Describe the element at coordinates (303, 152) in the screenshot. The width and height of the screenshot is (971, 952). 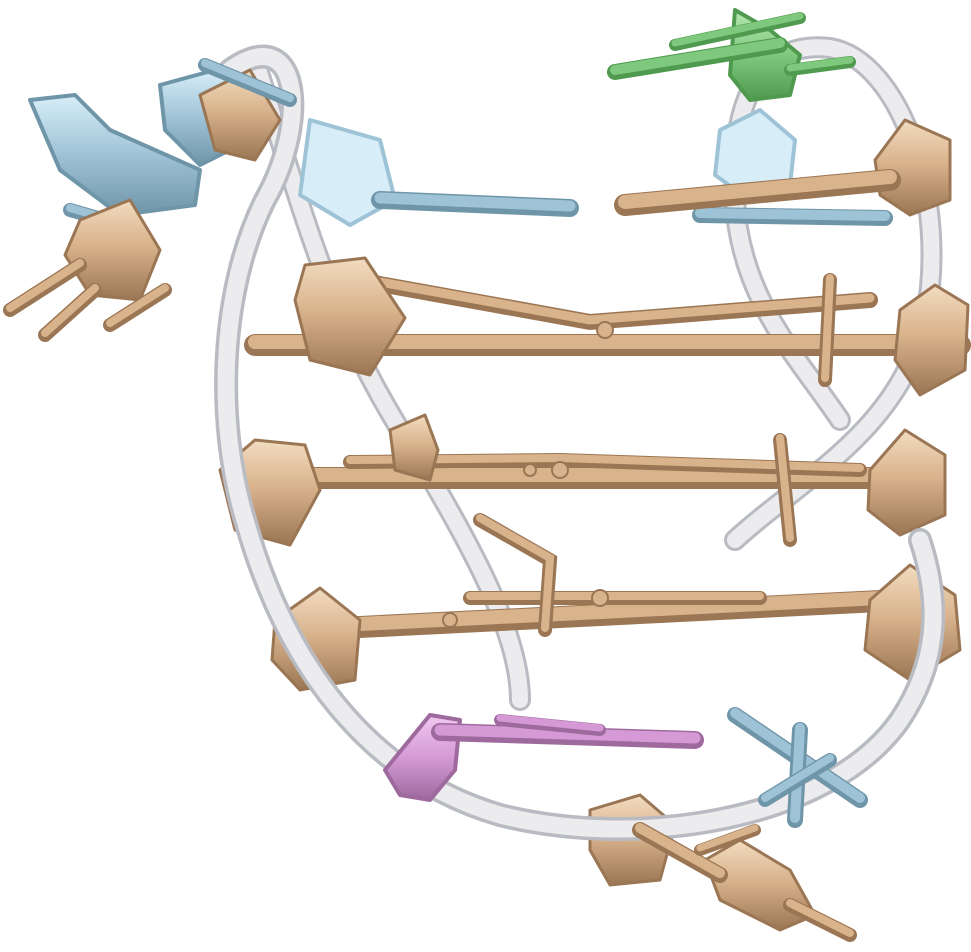
I see `top-left-blue-base` at that location.